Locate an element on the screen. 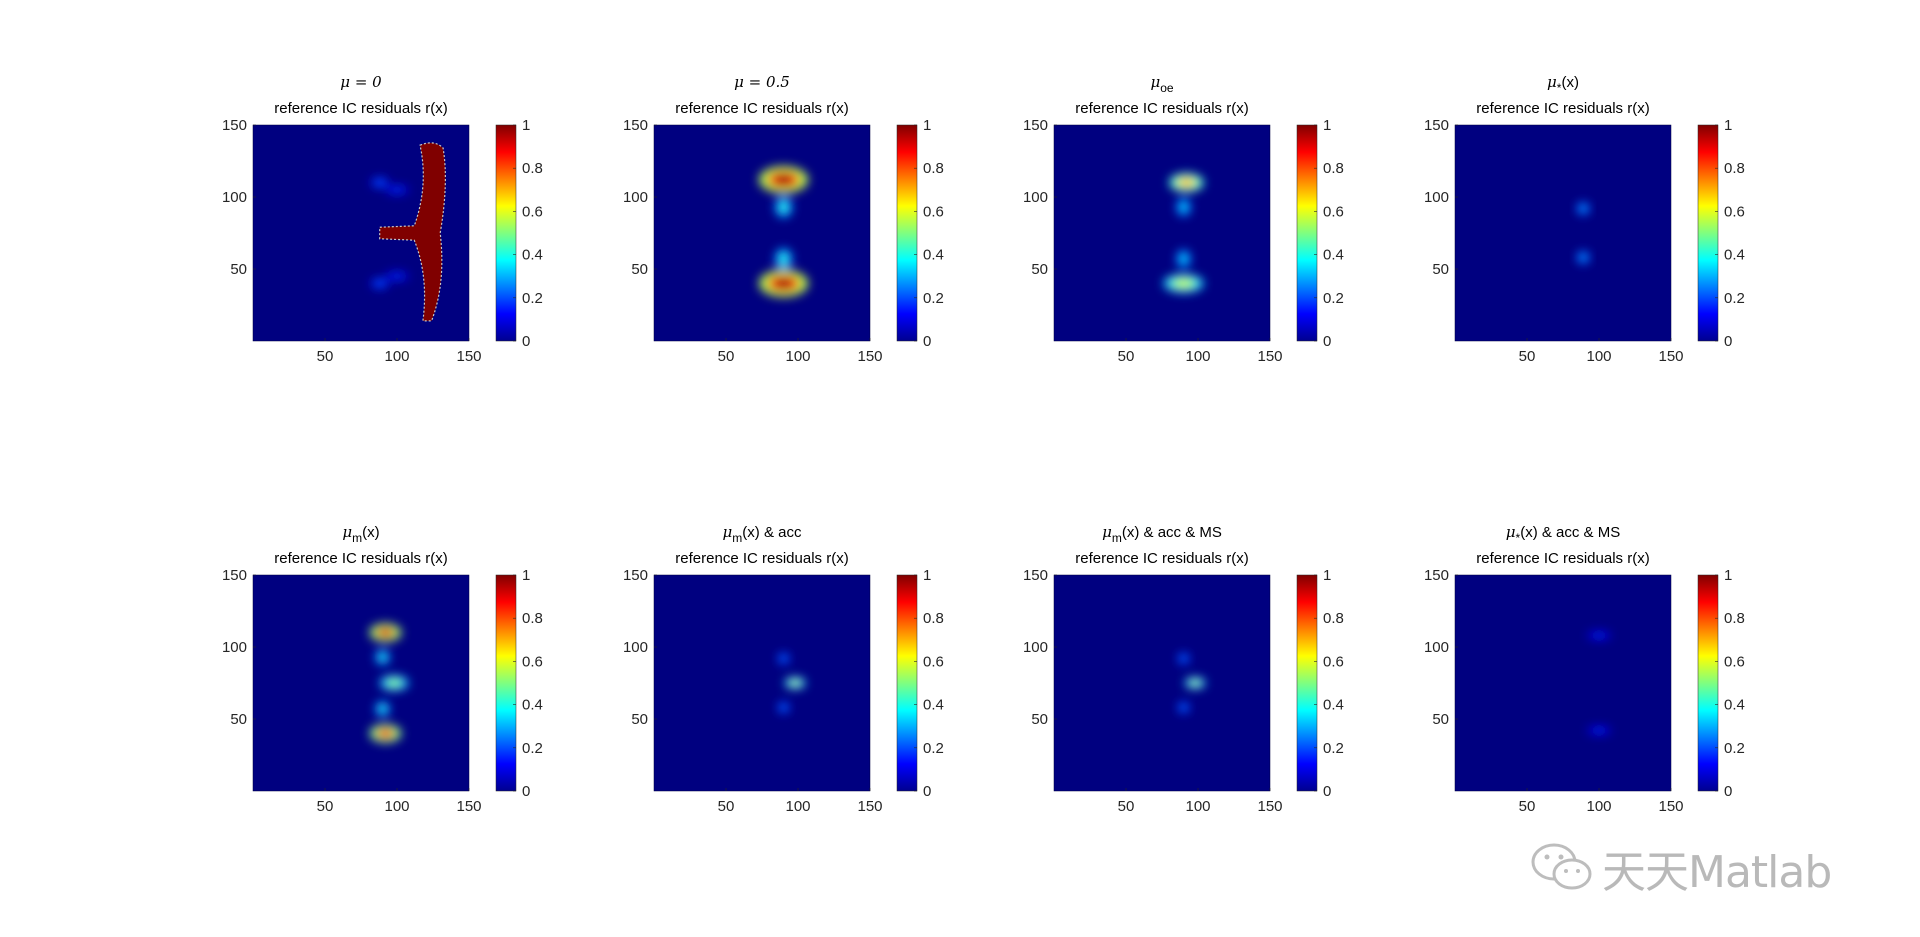 The image size is (1920, 937). residual-region-shape is located at coordinates (412, 232).